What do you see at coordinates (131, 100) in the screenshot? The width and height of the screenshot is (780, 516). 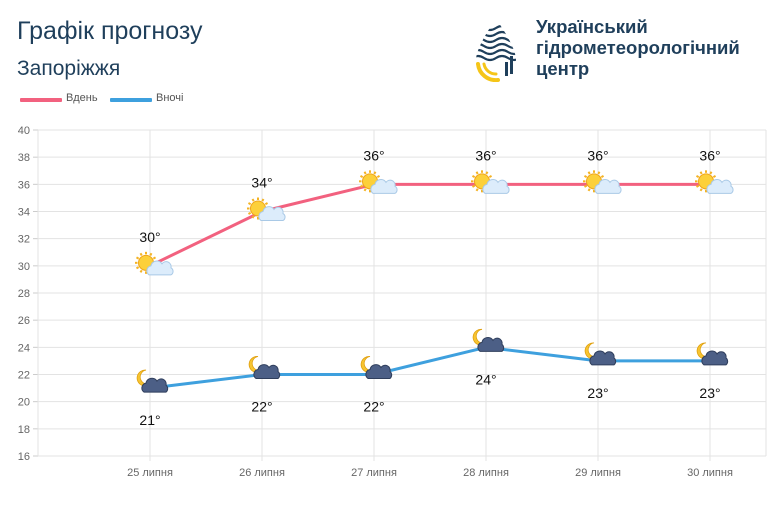 I see `legend-swatch-night` at bounding box center [131, 100].